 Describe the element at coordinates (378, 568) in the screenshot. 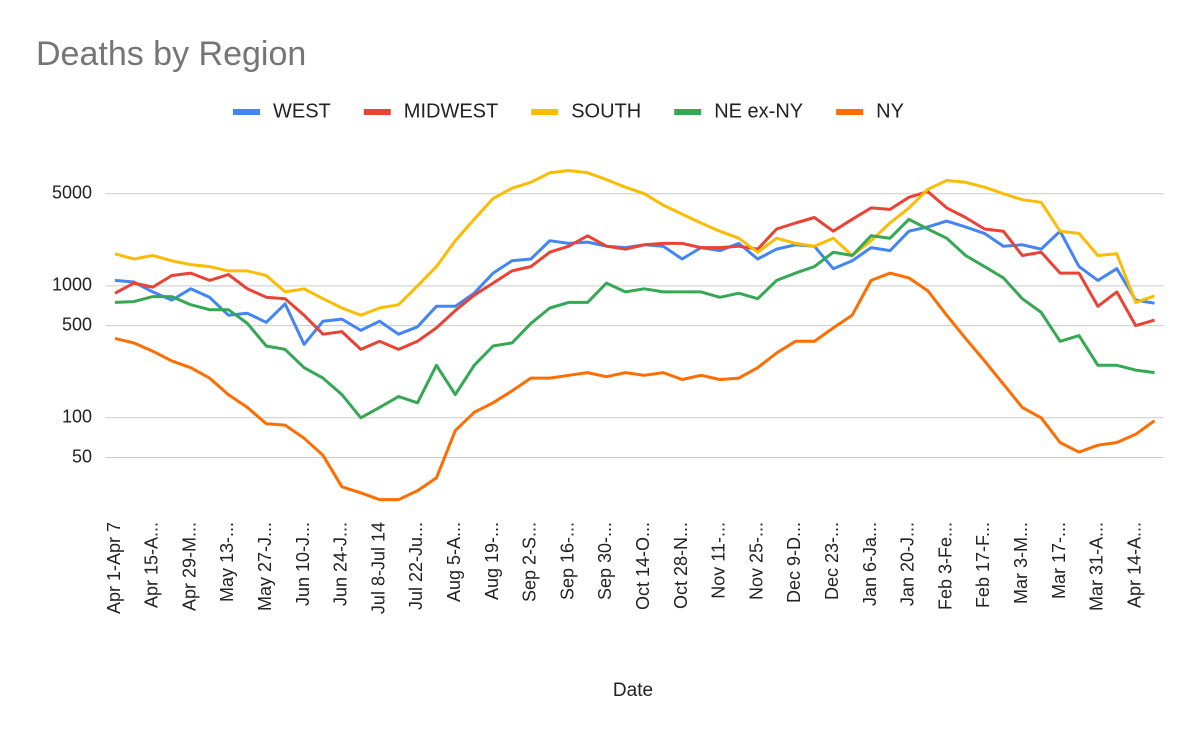

I see `x-tick-label: Jul 8-Jul 14` at that location.